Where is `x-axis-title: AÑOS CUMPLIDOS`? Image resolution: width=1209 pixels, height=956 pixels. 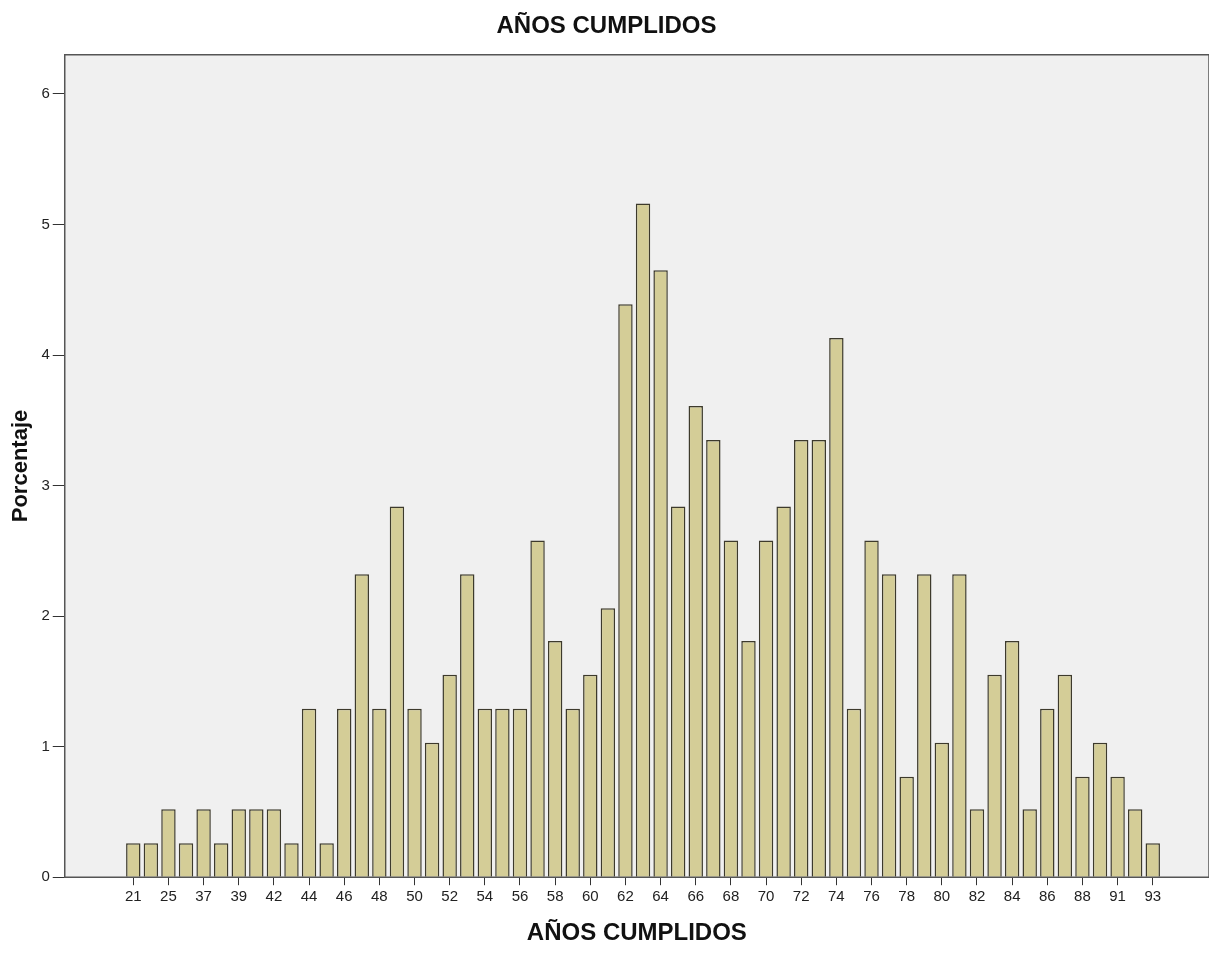
x-axis-title: AÑOS CUMPLIDOS is located at coordinates (636, 932).